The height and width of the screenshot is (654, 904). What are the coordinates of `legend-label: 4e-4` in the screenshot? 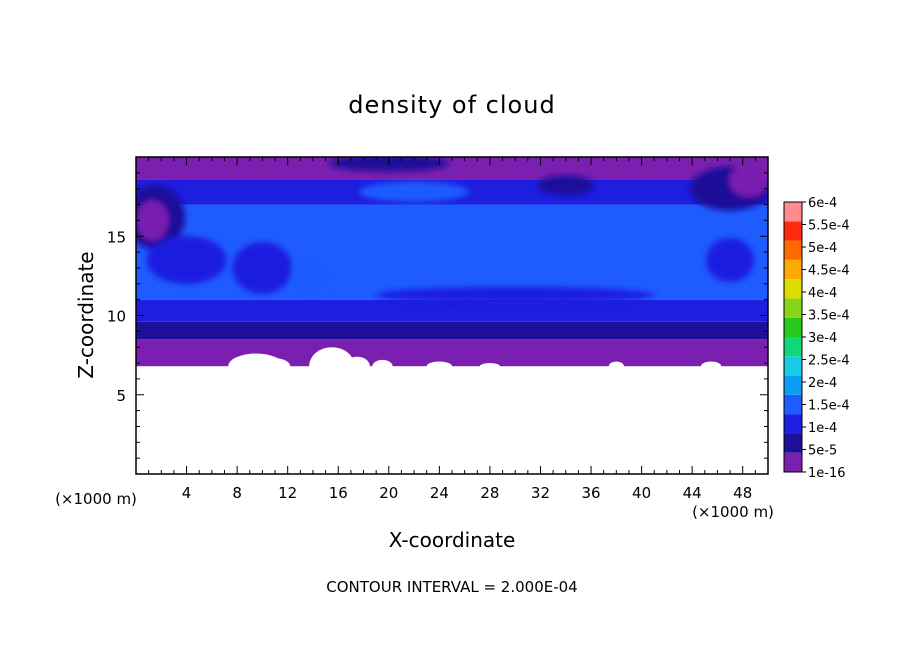 It's located at (822, 293).